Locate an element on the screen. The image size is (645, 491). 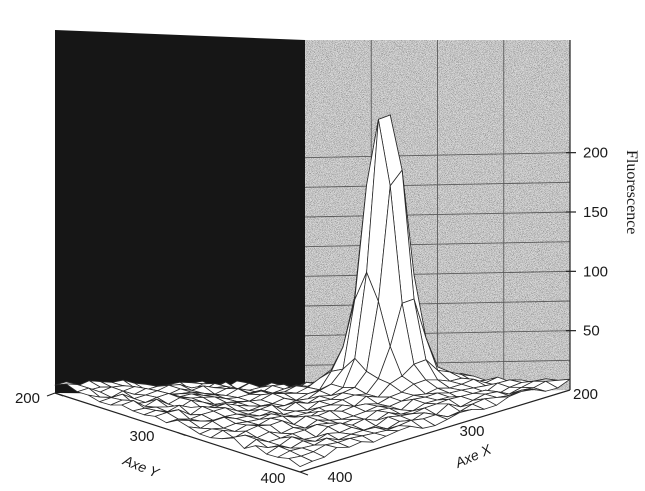
x-tick-label: 400 is located at coordinates (339, 477).